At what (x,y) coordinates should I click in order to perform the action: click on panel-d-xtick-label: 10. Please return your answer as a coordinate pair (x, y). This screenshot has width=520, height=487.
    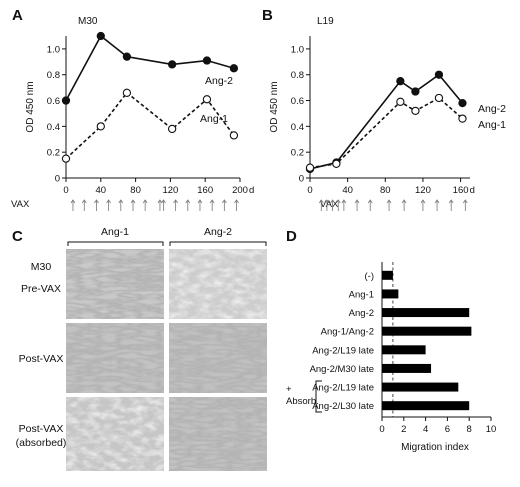
    Looking at the image, I should click on (491, 429).